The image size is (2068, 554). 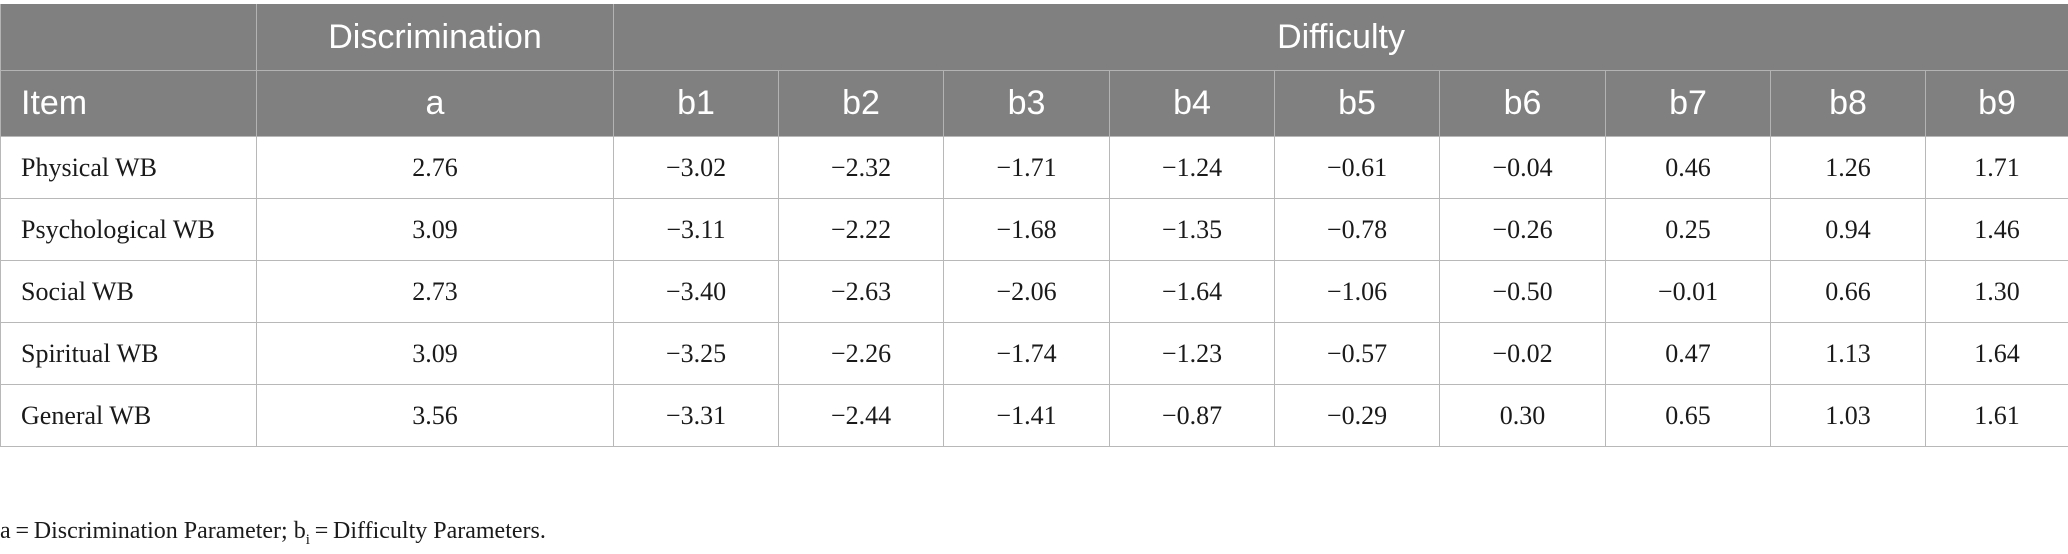 I want to click on table-cell: −2.63, so click(x=861, y=291).